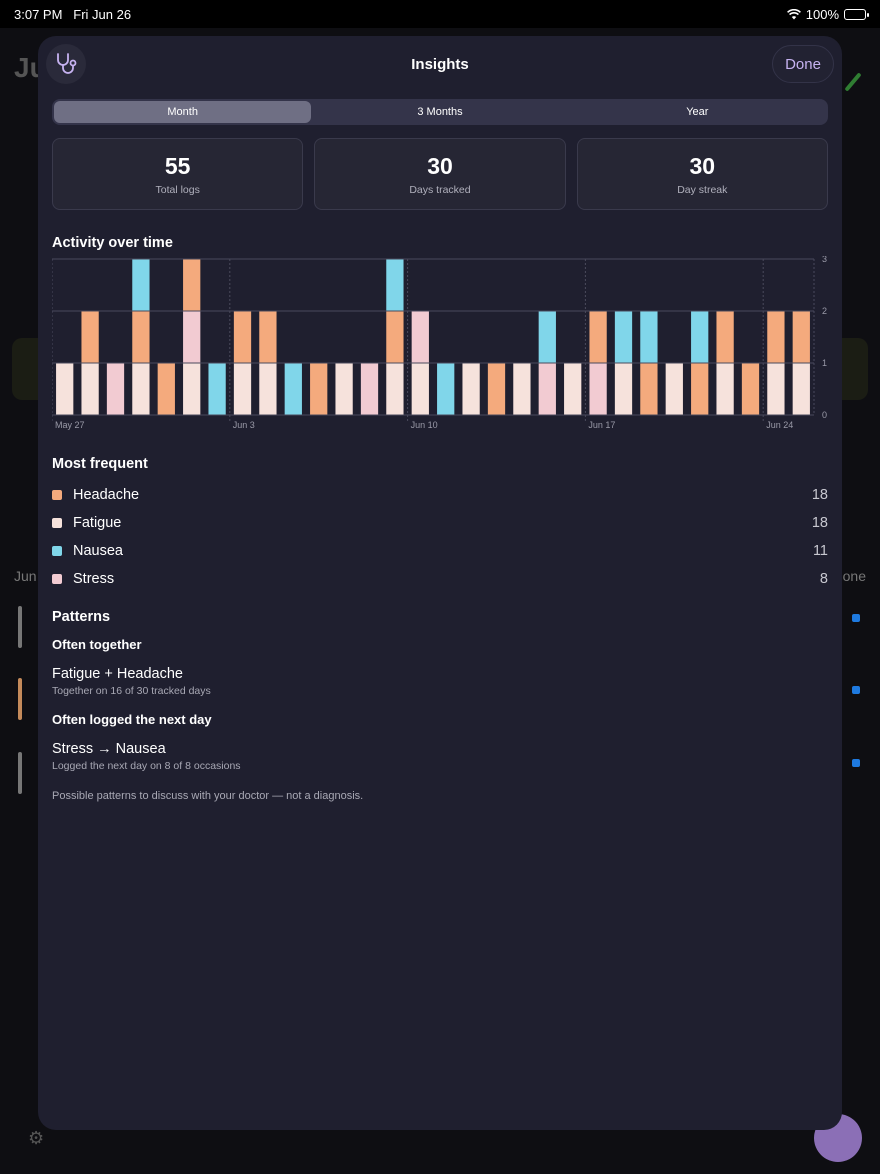 This screenshot has height=1174, width=880. What do you see at coordinates (36, 1138) in the screenshot?
I see `gear-icon: ⚙` at bounding box center [36, 1138].